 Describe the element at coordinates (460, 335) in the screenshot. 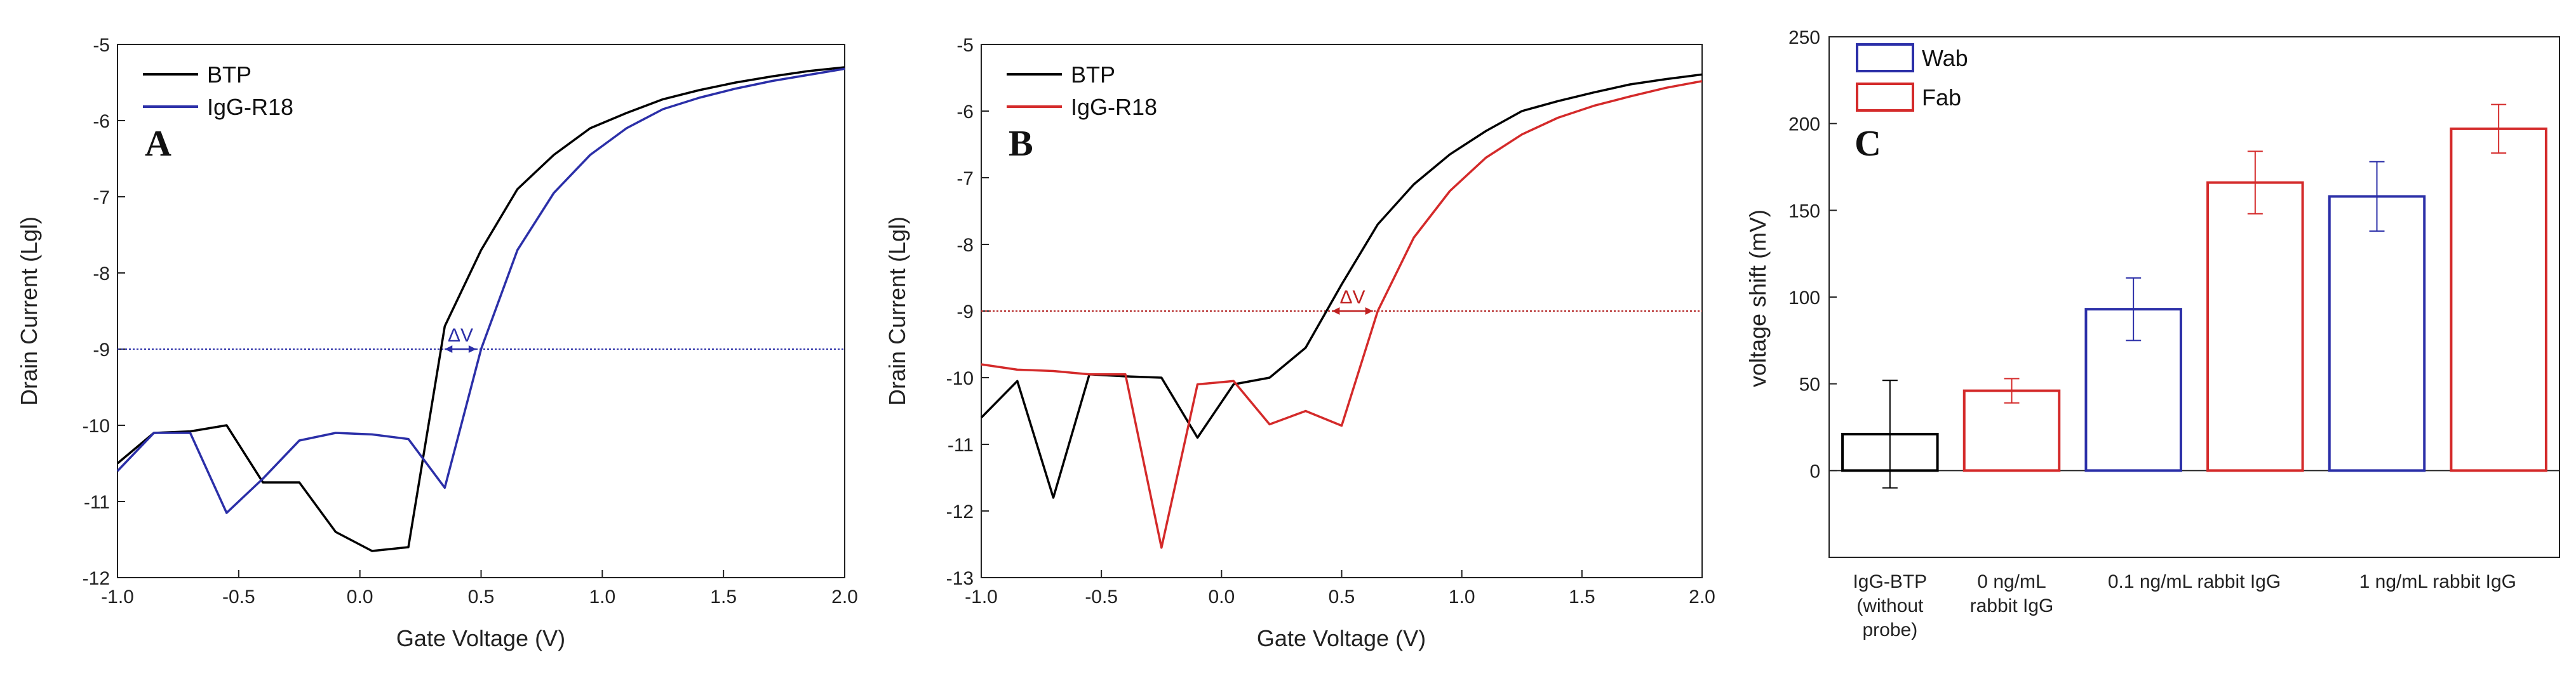

I see `panel-a-delta-v-label: ΔV` at that location.